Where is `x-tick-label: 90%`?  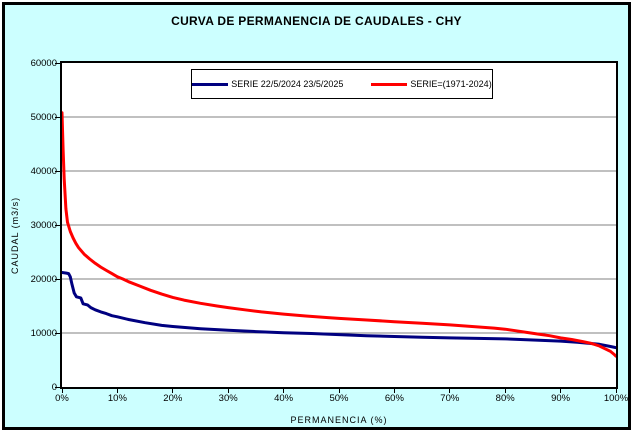 x-tick-label: 90% is located at coordinates (561, 398).